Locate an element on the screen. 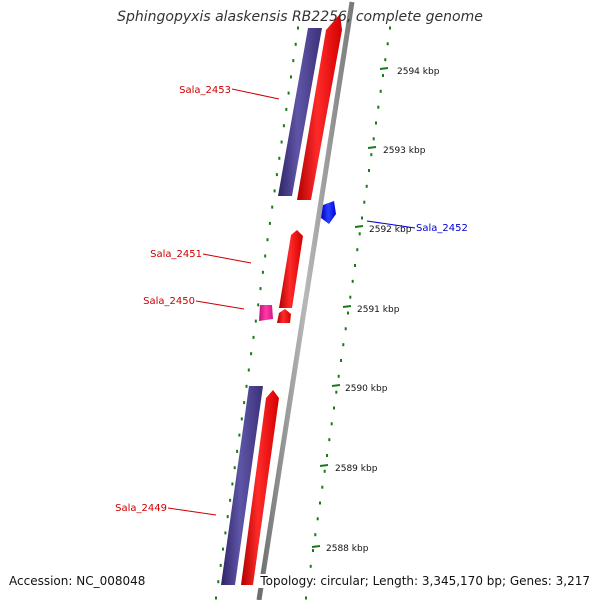  ruler-tick-label: 2591 kbp is located at coordinates (378, 310).